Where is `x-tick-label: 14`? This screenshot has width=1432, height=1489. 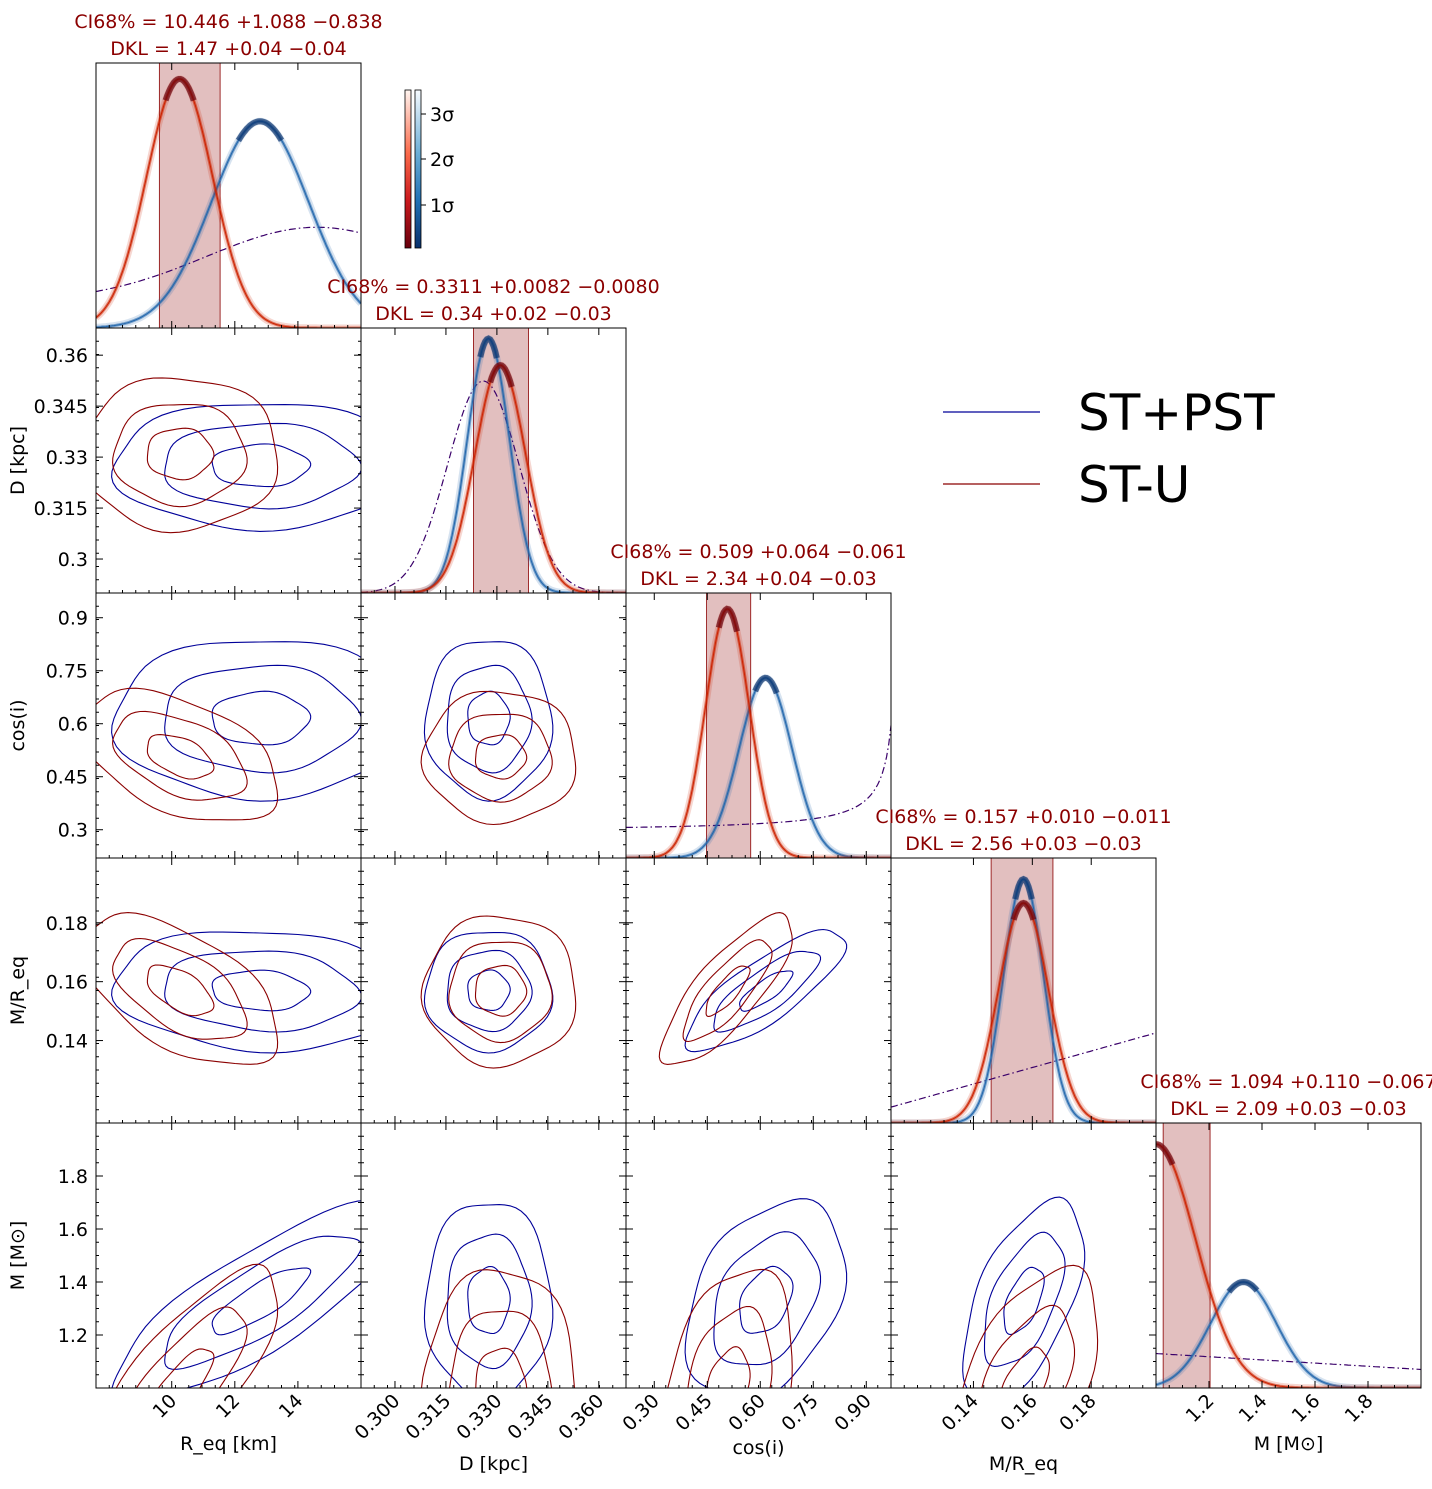
x-tick-label: 14 is located at coordinates (291, 1406).